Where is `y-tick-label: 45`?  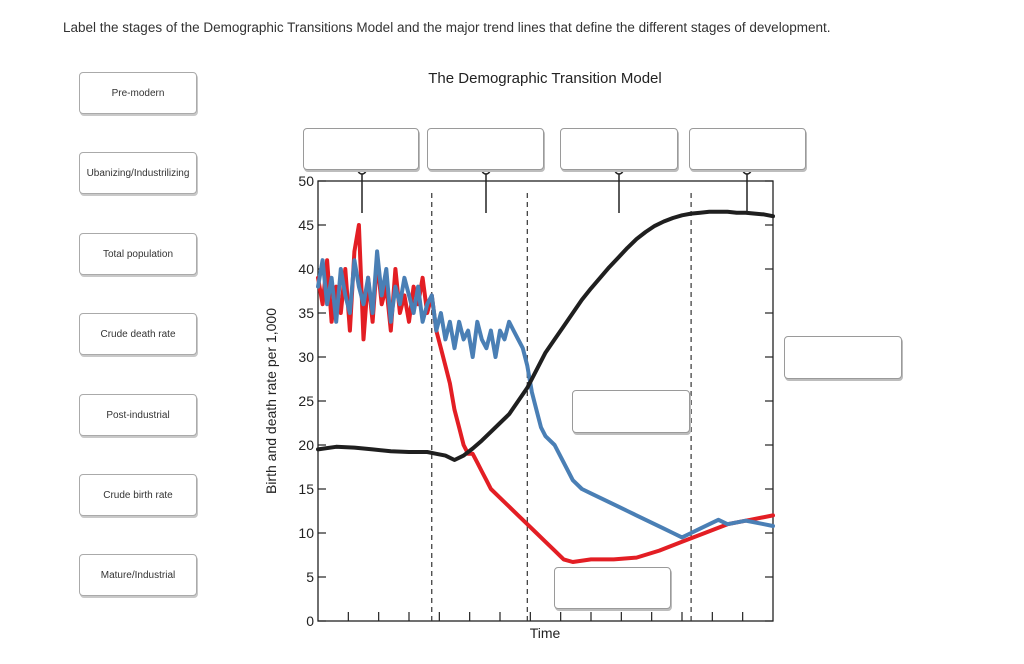
y-tick-label: 45 is located at coordinates (306, 225).